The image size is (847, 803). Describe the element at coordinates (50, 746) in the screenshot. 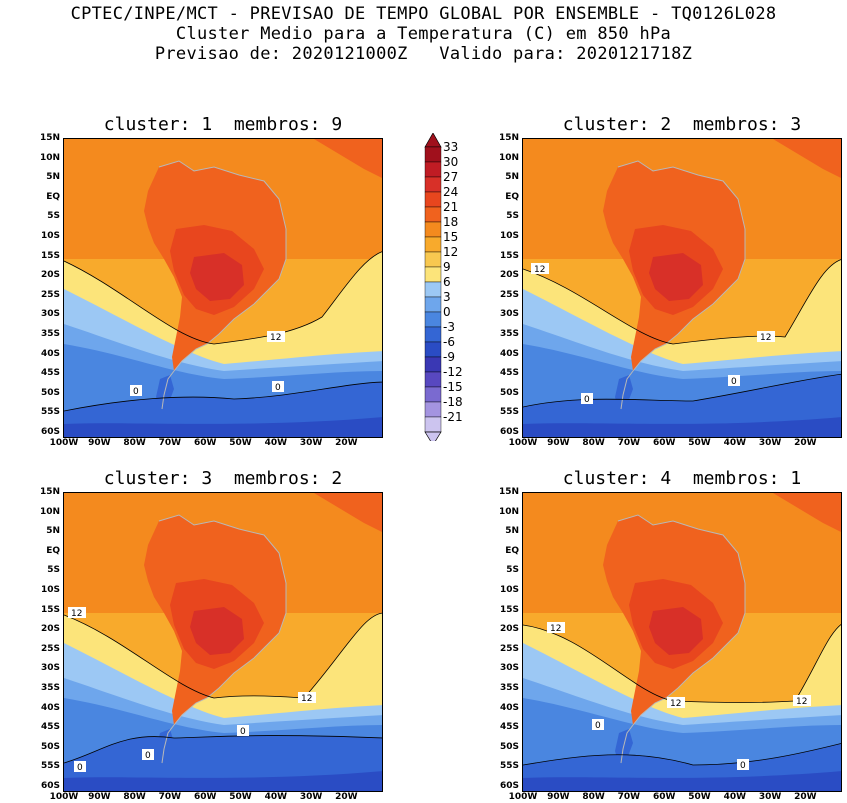

I see `lat-tick-label: 50S` at that location.